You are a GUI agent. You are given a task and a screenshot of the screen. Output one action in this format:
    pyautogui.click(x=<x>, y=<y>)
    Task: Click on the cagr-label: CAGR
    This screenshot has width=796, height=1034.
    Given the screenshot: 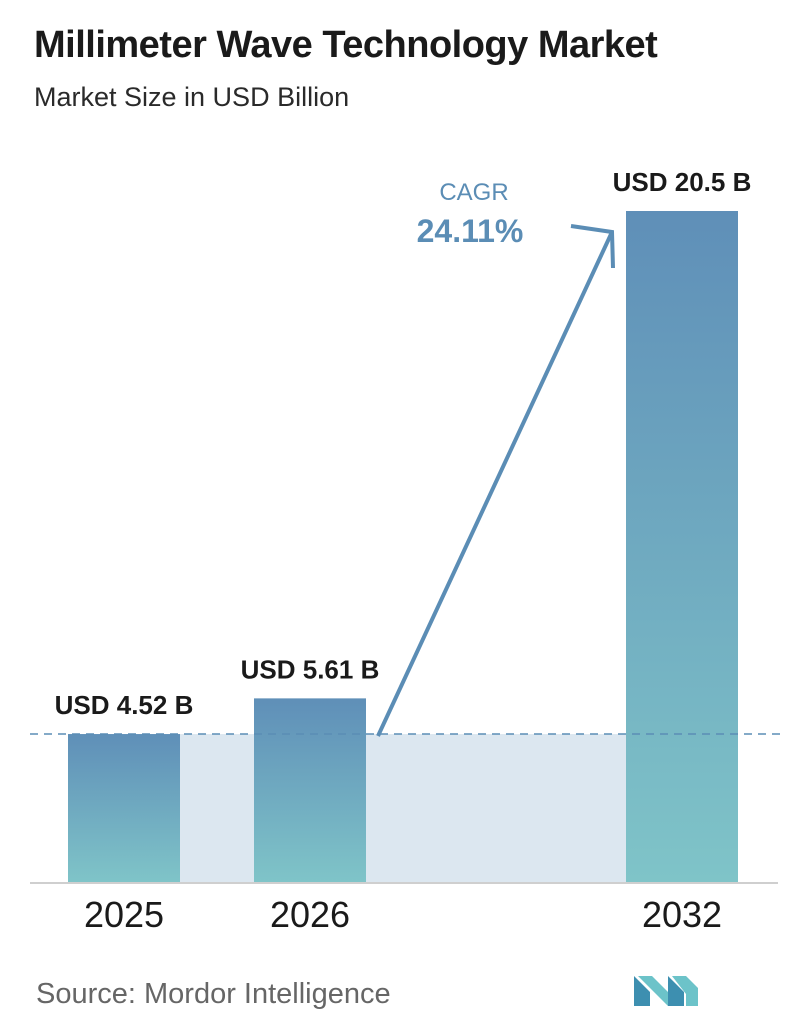 What is the action you would take?
    pyautogui.click(x=473, y=192)
    